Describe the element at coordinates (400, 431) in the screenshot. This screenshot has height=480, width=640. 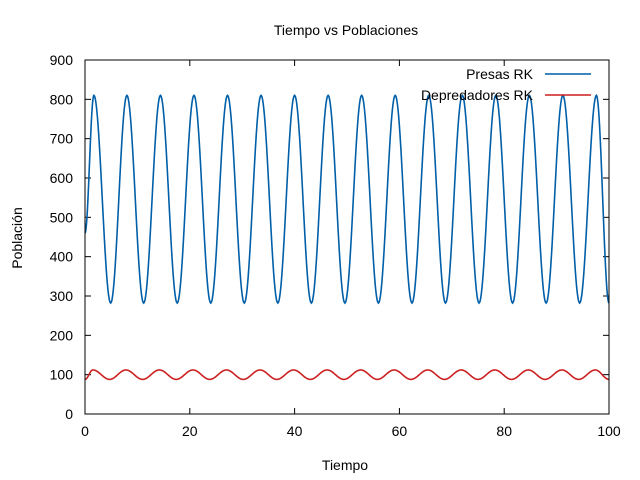
I see `x-tick-label: 60` at that location.